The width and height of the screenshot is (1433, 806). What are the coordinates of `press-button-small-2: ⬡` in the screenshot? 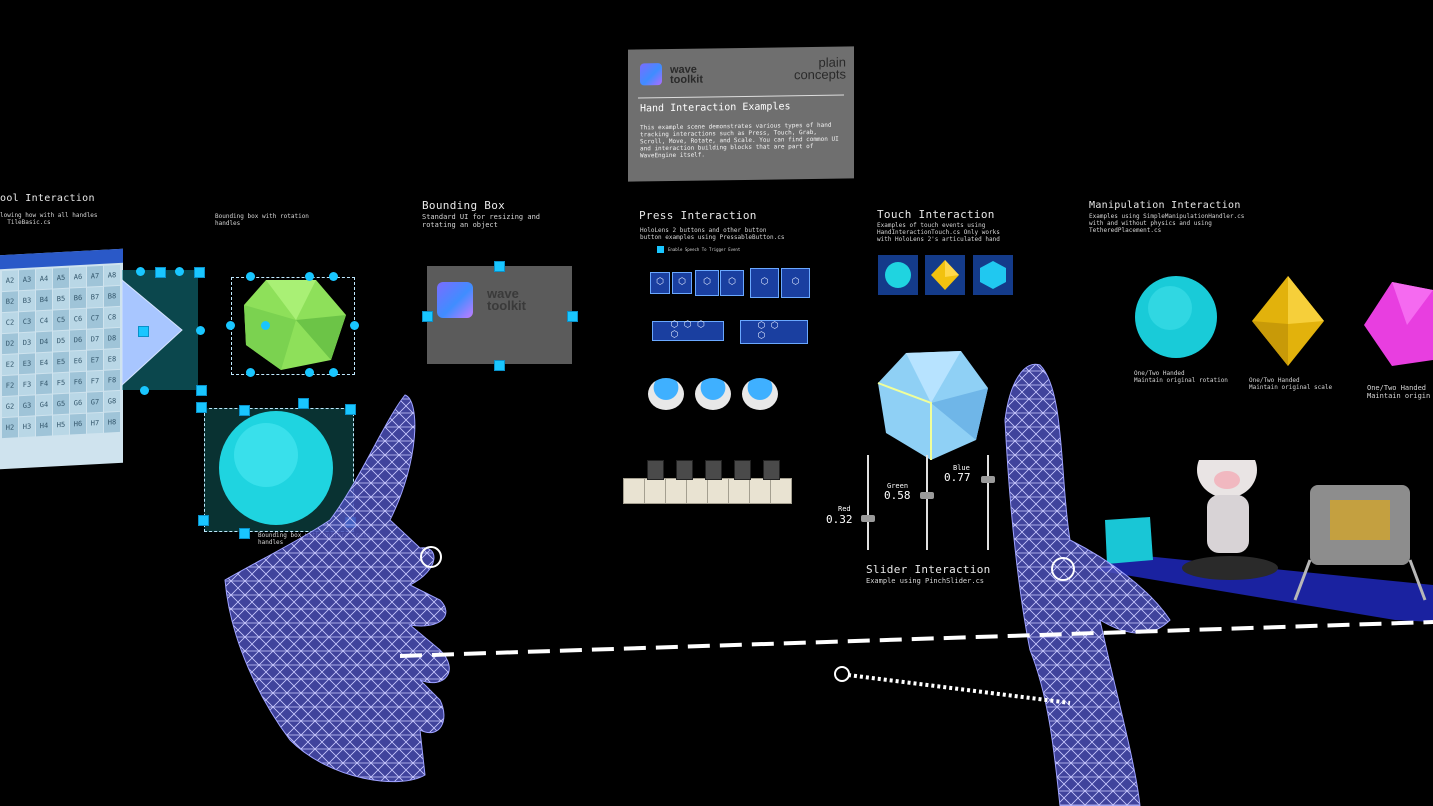 It's located at (682, 283).